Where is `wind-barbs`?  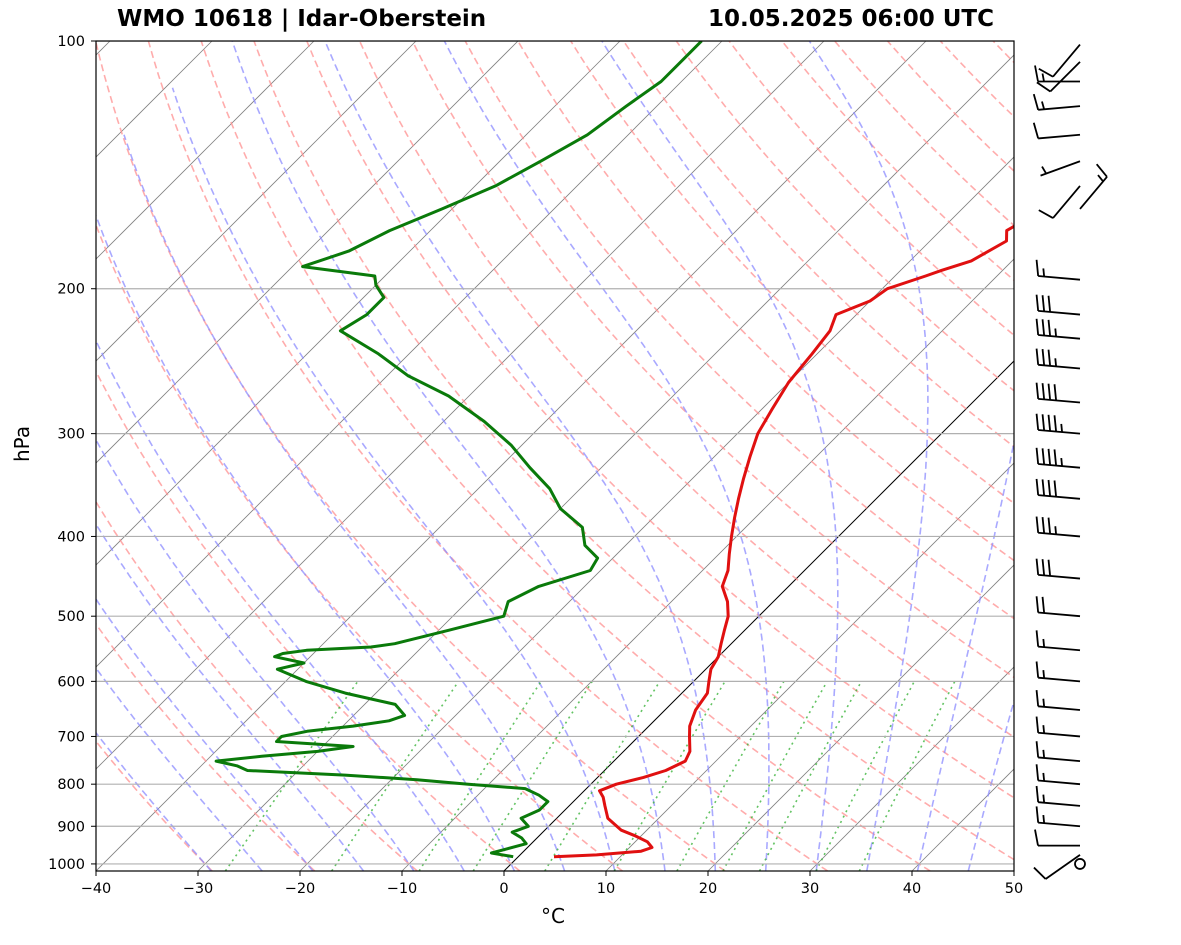
wind-barbs is located at coordinates (1070, 462).